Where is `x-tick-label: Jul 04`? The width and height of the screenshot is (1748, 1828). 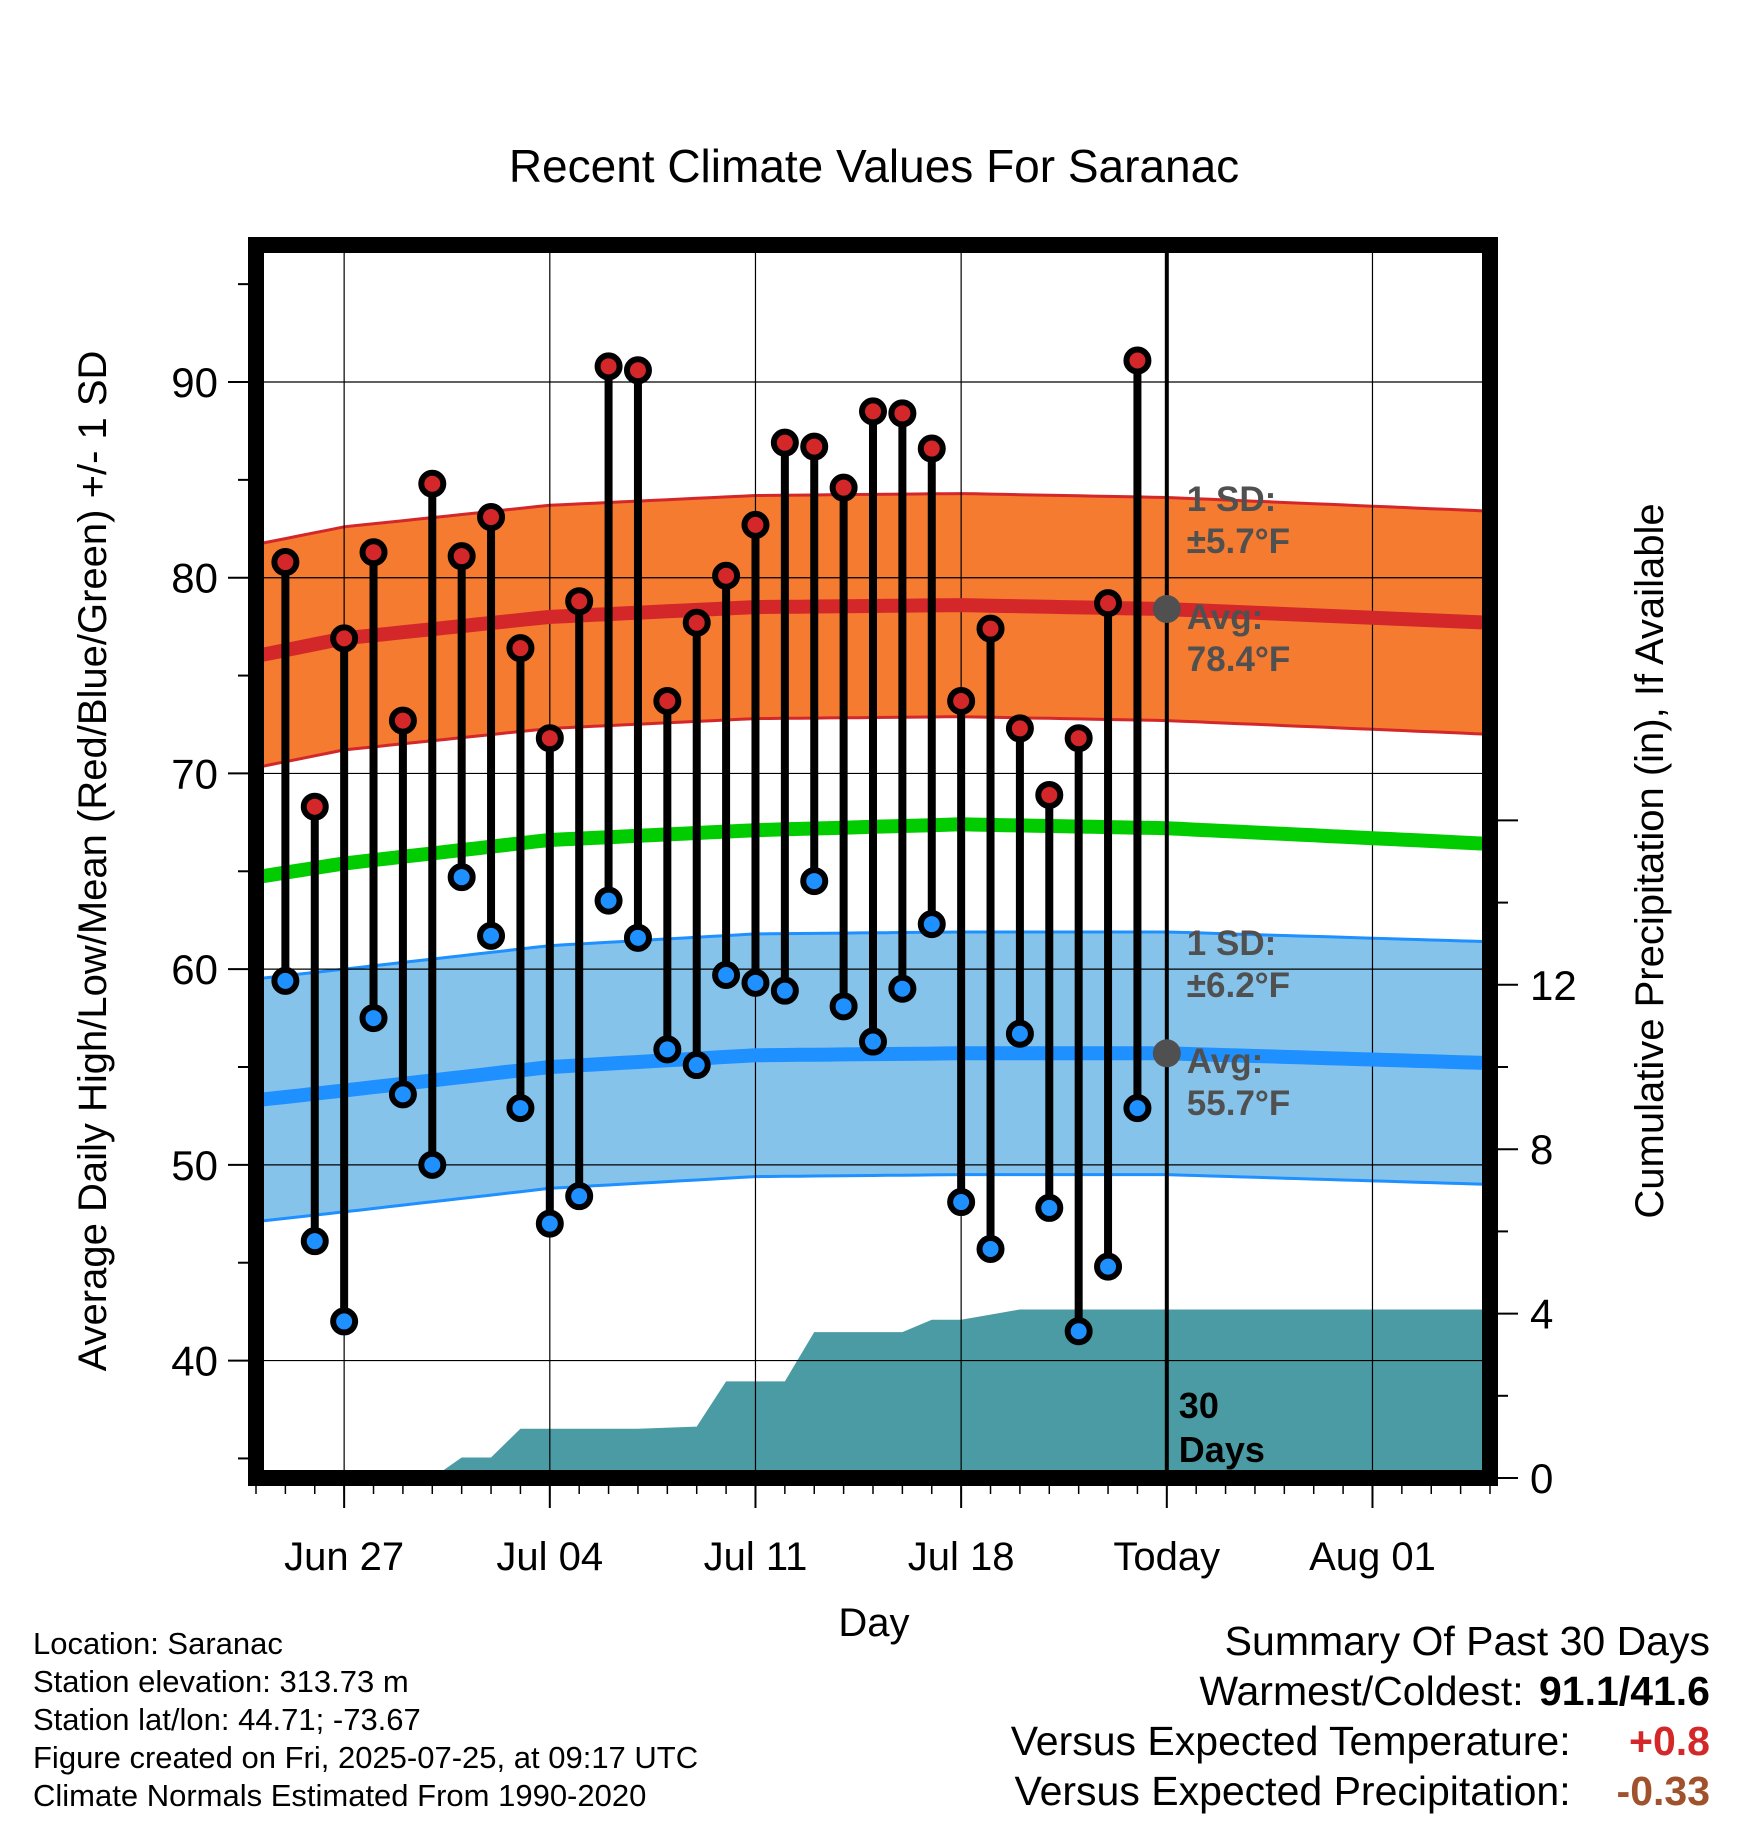
x-tick-label: Jul 04 is located at coordinates (549, 1557).